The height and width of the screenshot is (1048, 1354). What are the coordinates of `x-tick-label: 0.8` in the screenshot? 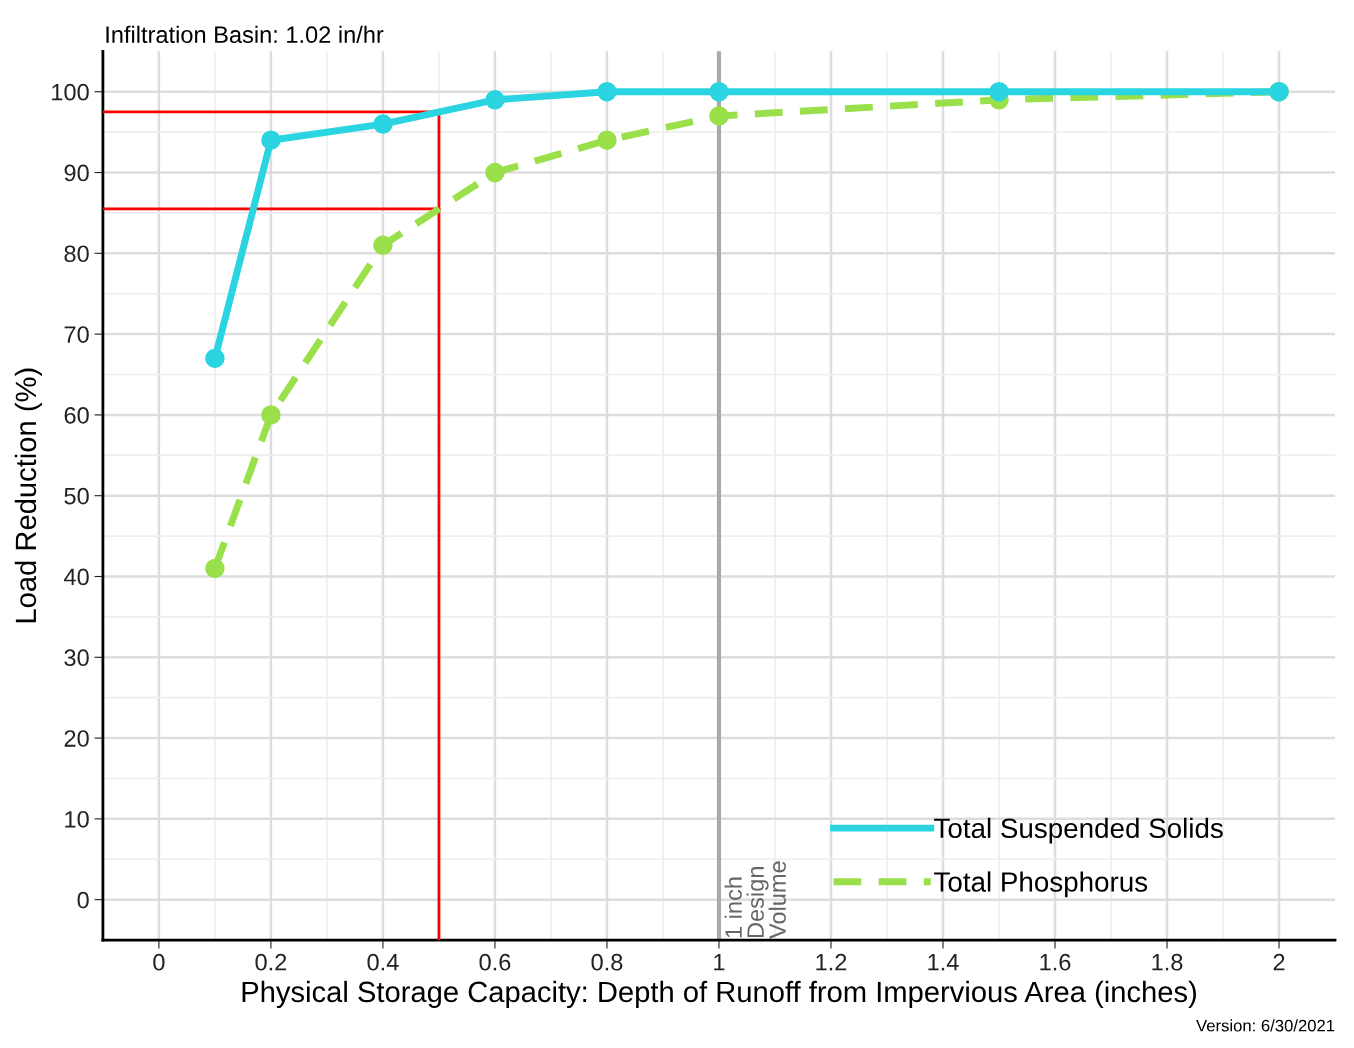 It's located at (607, 962).